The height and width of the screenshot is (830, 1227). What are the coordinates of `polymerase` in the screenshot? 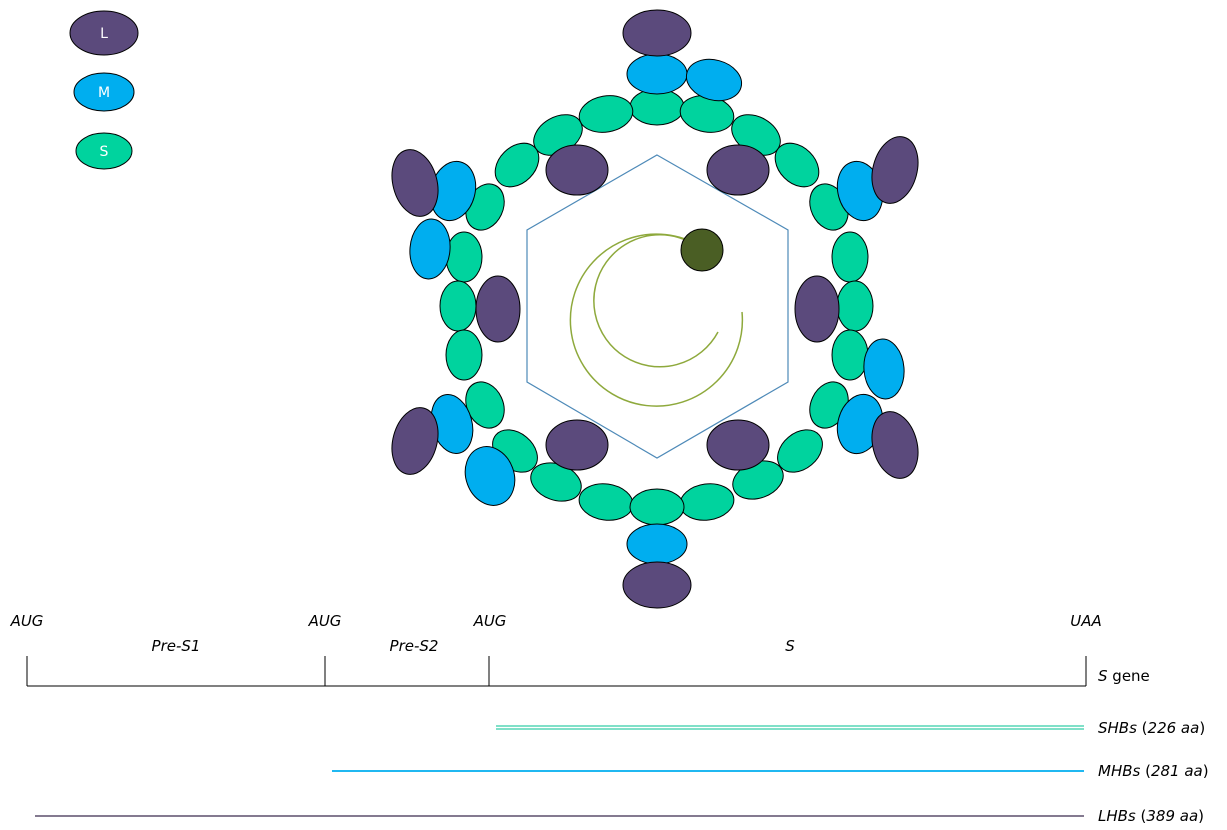 It's located at (702, 250).